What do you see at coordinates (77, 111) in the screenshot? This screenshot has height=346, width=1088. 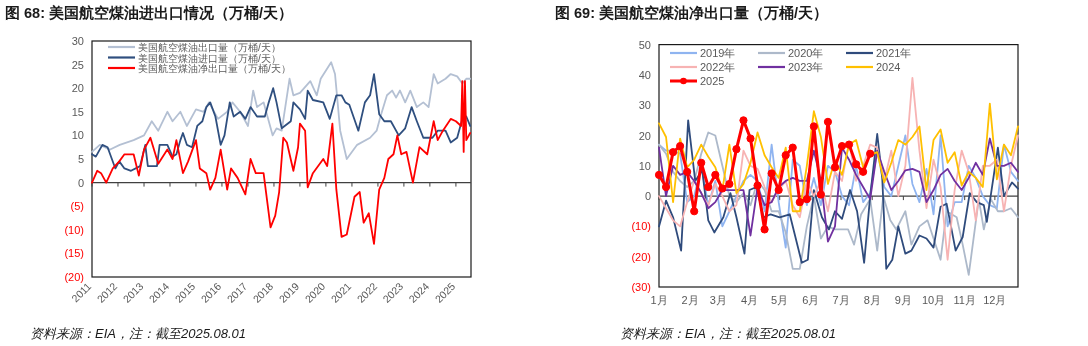 I see `y-tick-label: 15` at bounding box center [77, 111].